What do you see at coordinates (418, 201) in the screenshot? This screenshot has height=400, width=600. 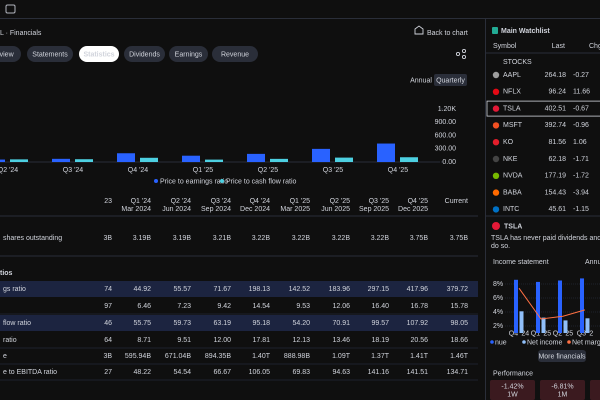 I see `column-header: Q4 '25` at bounding box center [418, 201].